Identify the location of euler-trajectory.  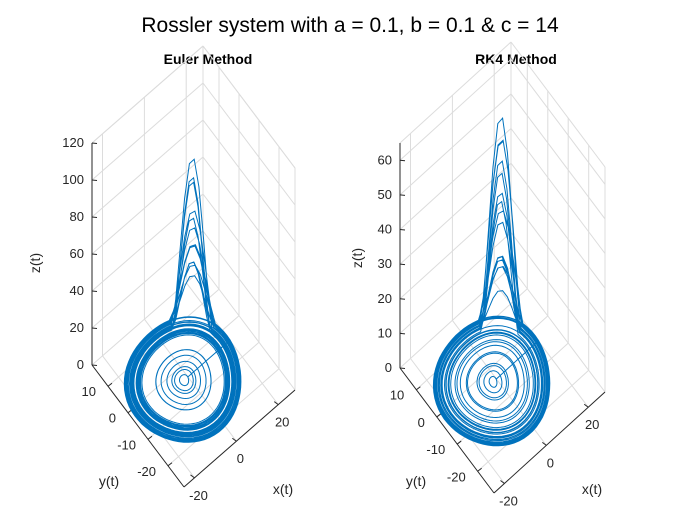
(182, 300).